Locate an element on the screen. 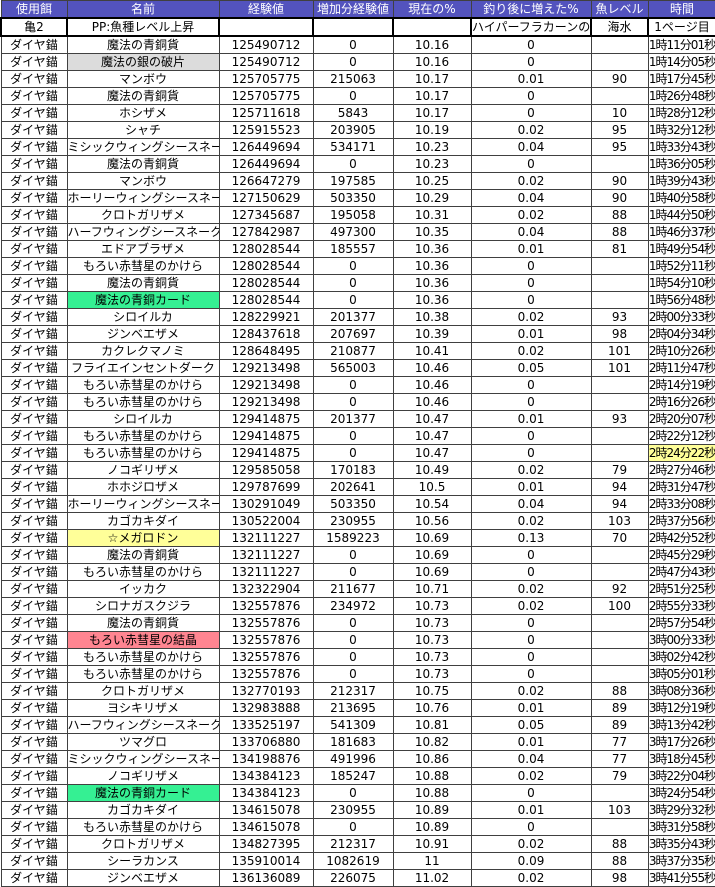 The image size is (715, 887). cell-time: 1時14分05秒 is located at coordinates (681, 62).